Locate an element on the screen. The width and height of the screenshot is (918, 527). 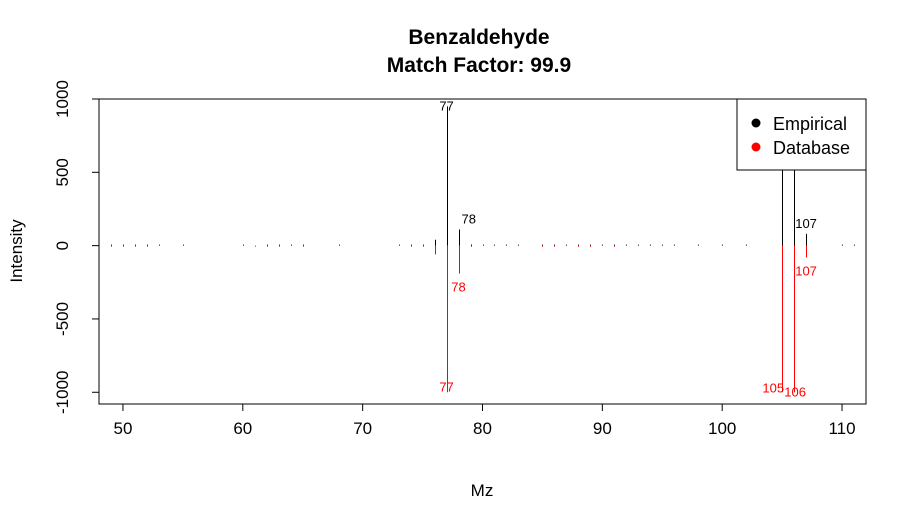
x-tick-label: 50 is located at coordinates (123, 428).